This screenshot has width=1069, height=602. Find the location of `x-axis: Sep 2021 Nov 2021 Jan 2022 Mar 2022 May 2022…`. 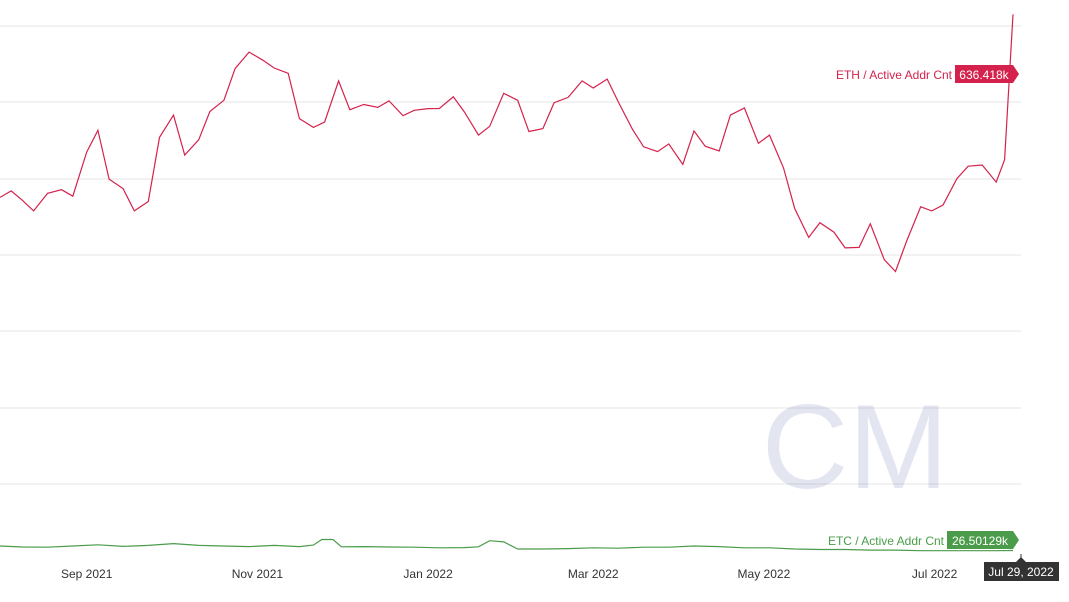

x-axis: Sep 2021 Nov 2021 Jan 2022 Mar 2022 May 2022… is located at coordinates (509, 574).